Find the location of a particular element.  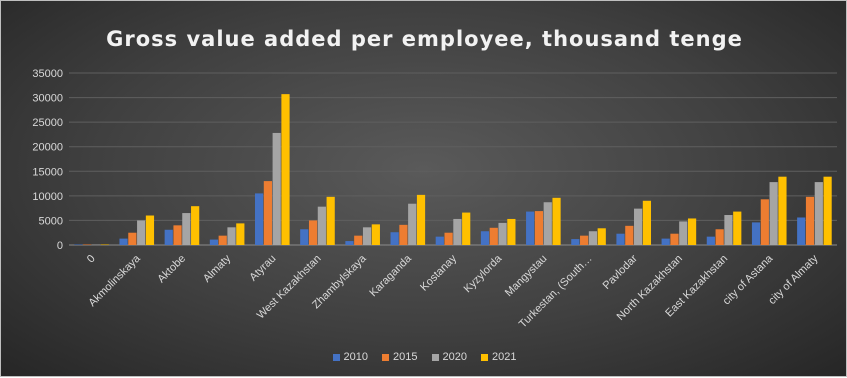

legend-item: 2020 is located at coordinates (449, 357).